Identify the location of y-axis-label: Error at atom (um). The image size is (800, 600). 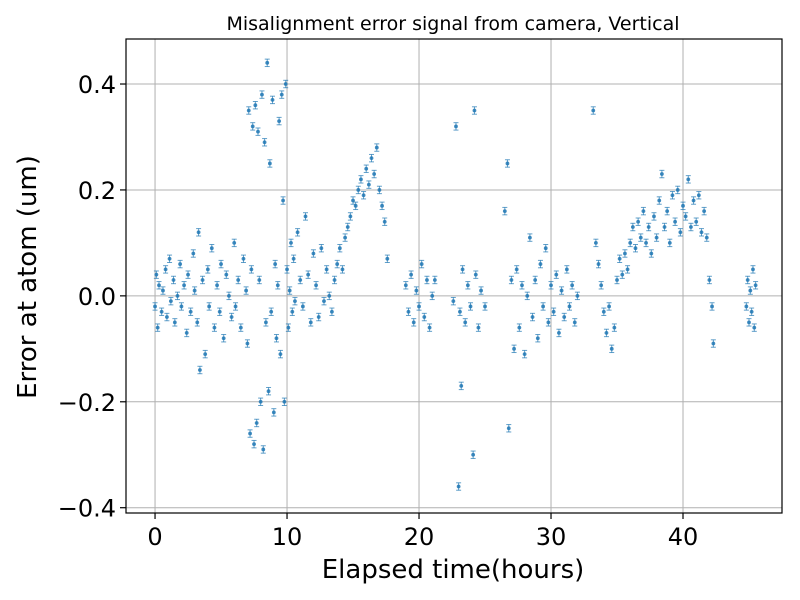
(28, 277).